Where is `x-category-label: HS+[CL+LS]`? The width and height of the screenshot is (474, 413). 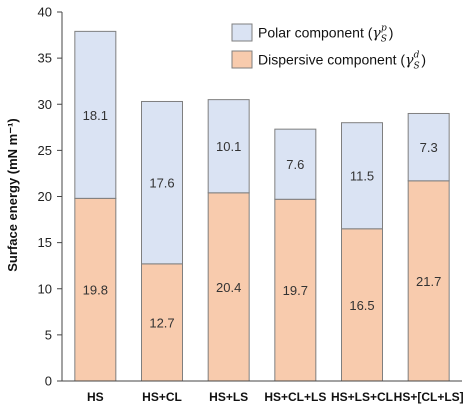 x-category-label: HS+[CL+LS] is located at coordinates (429, 397).